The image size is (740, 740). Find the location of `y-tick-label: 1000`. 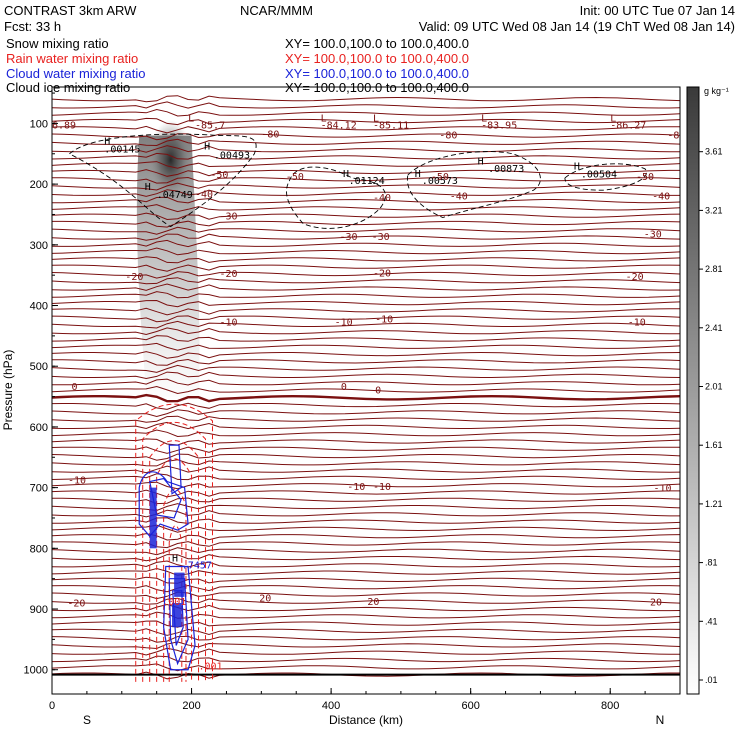

y-tick-label: 1000 is located at coordinates (36, 671).